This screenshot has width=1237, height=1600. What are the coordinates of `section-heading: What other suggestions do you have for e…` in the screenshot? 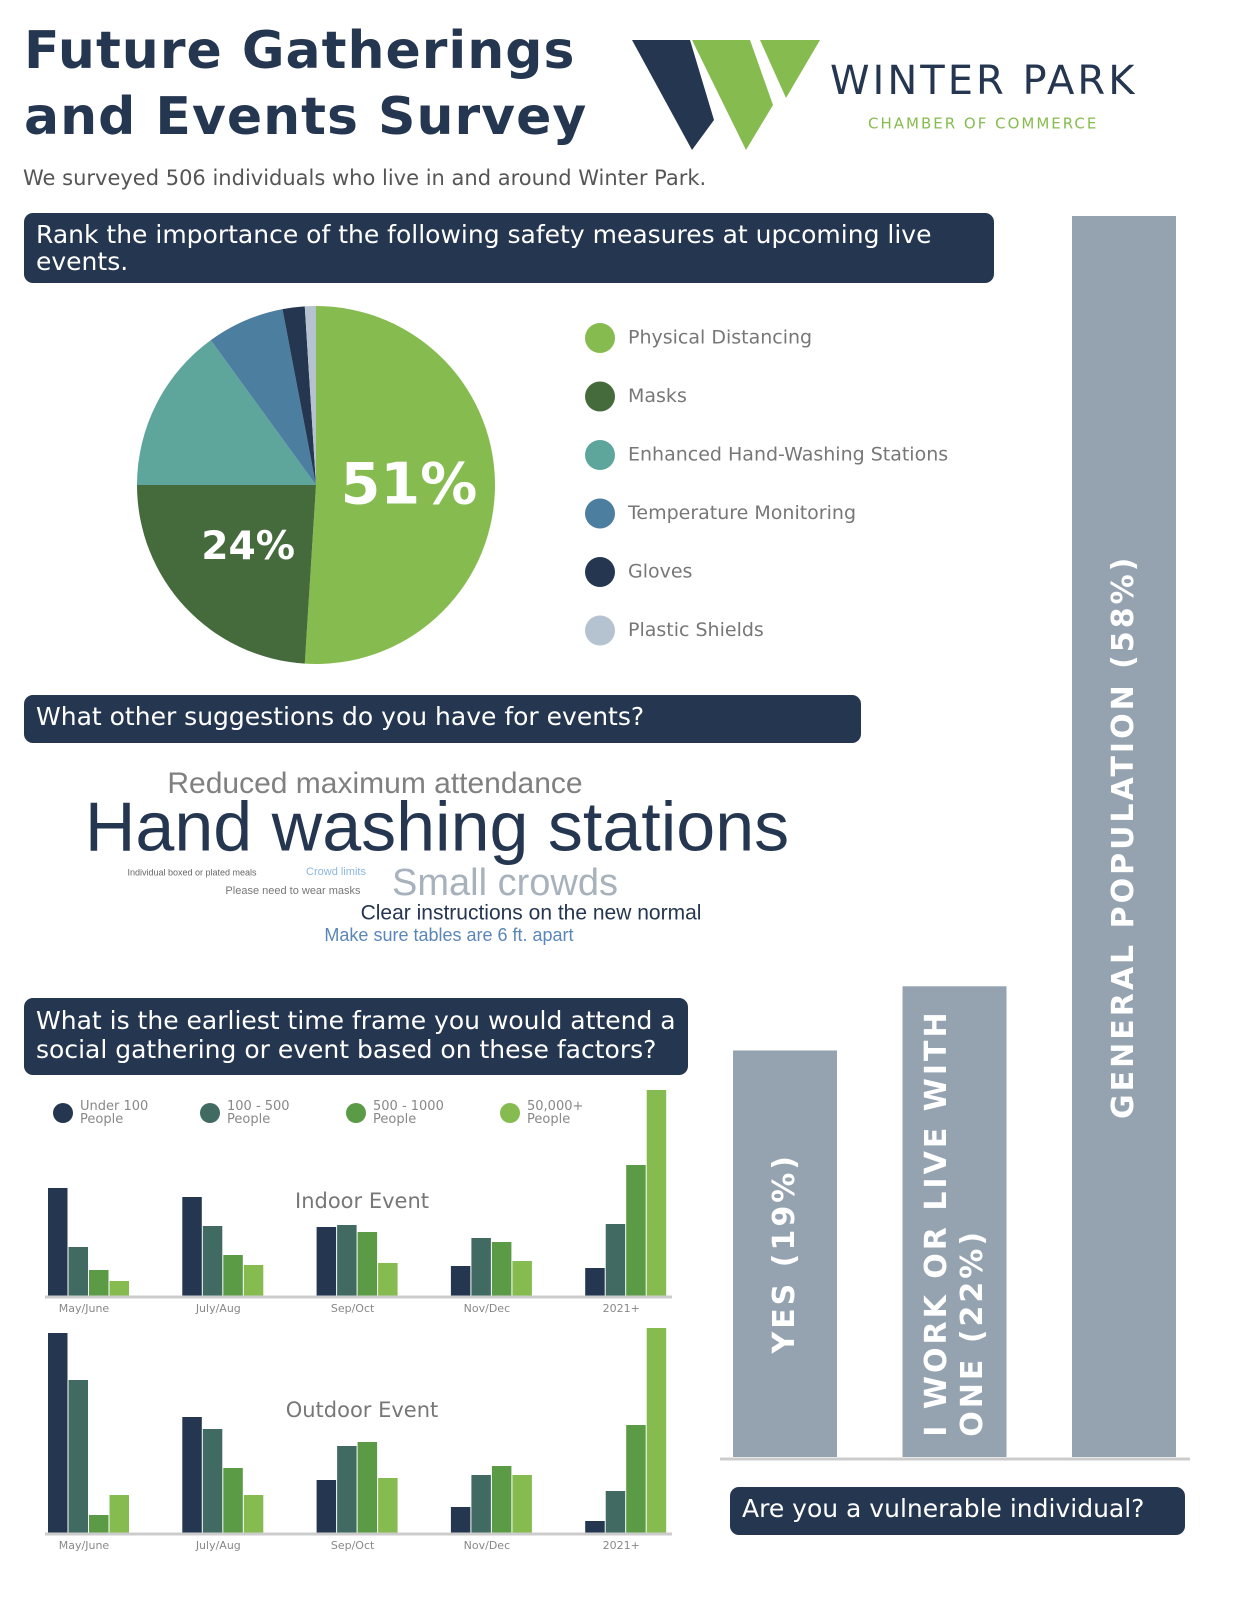 It's located at (442, 719).